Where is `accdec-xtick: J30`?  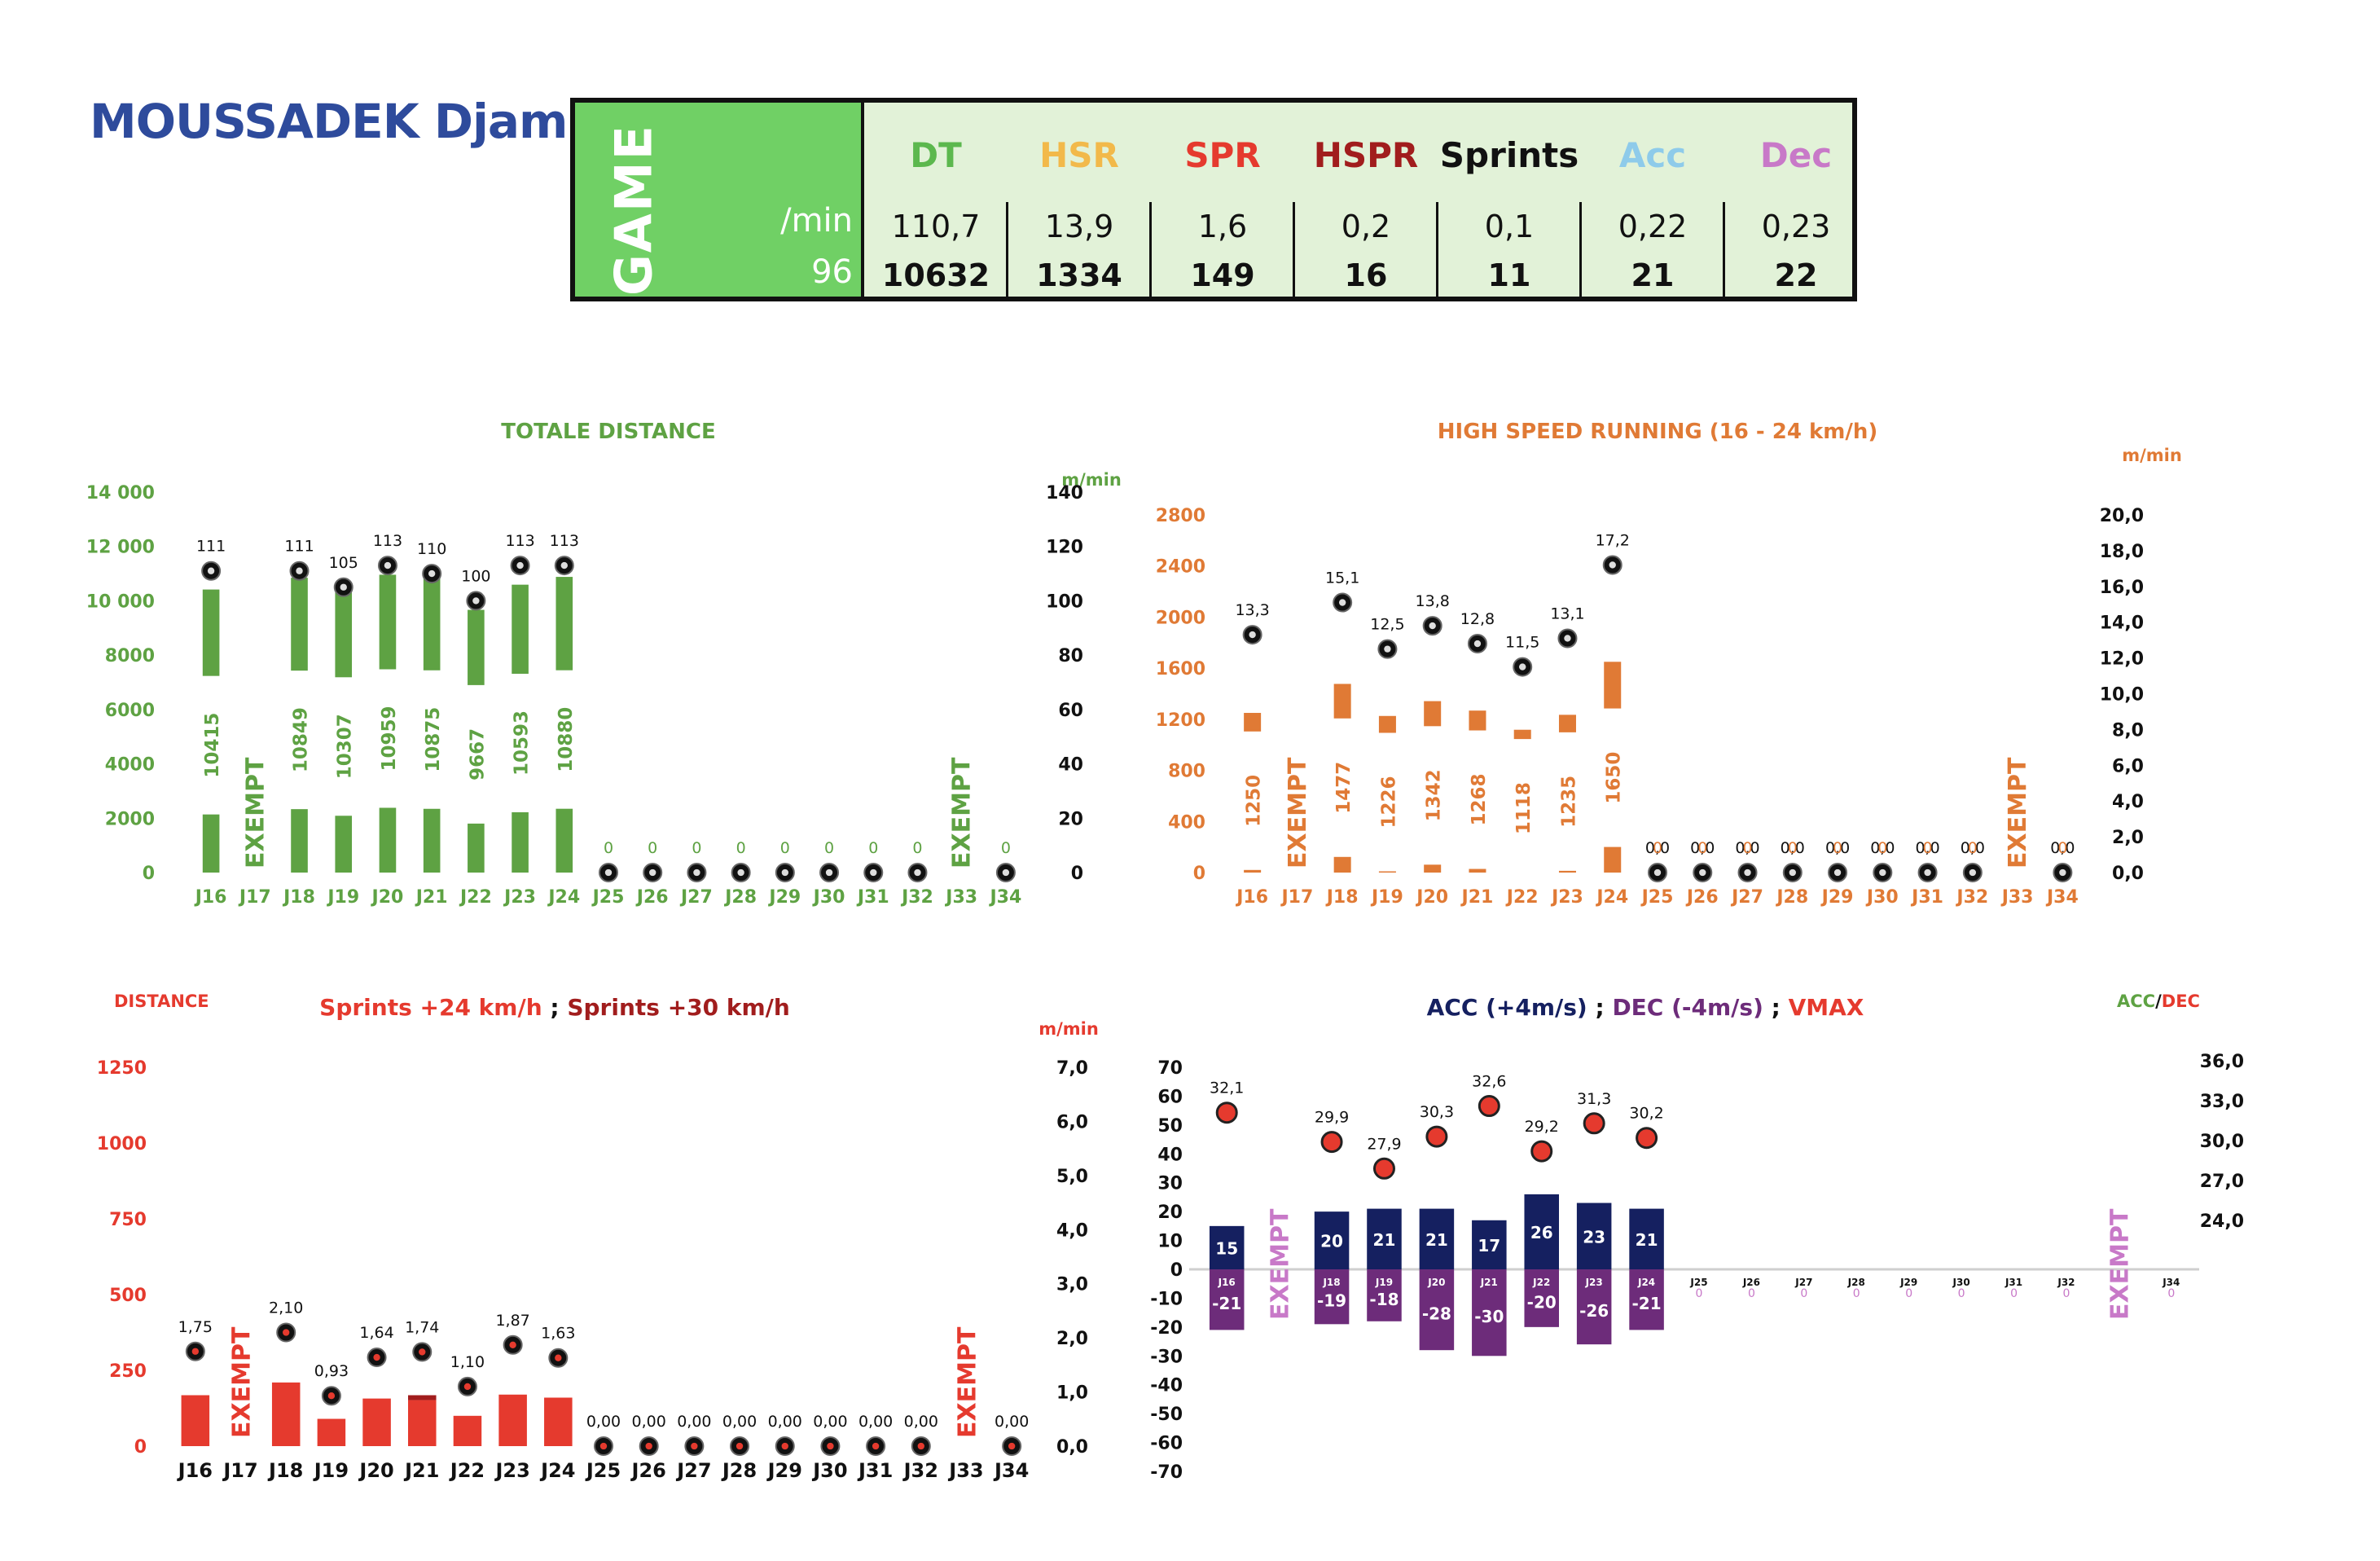
accdec-xtick: J30 is located at coordinates (1961, 1282).